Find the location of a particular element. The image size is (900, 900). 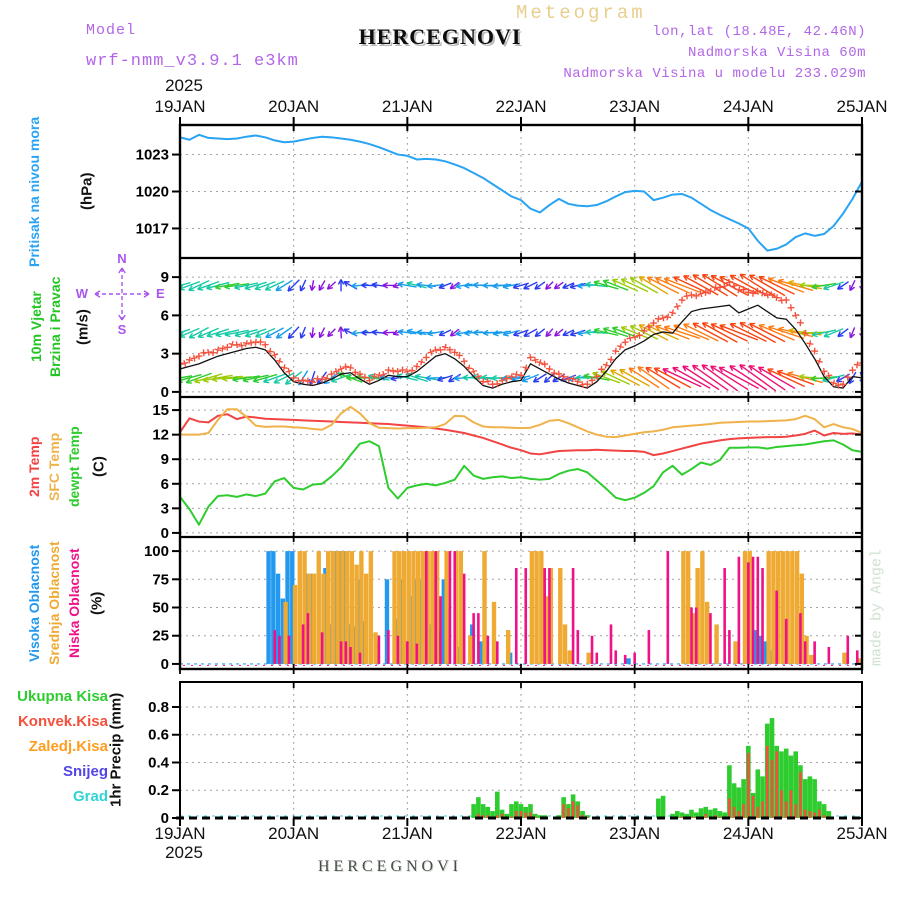

temp-dewpt-axis-label: dewpt Temp is located at coordinates (74, 467).